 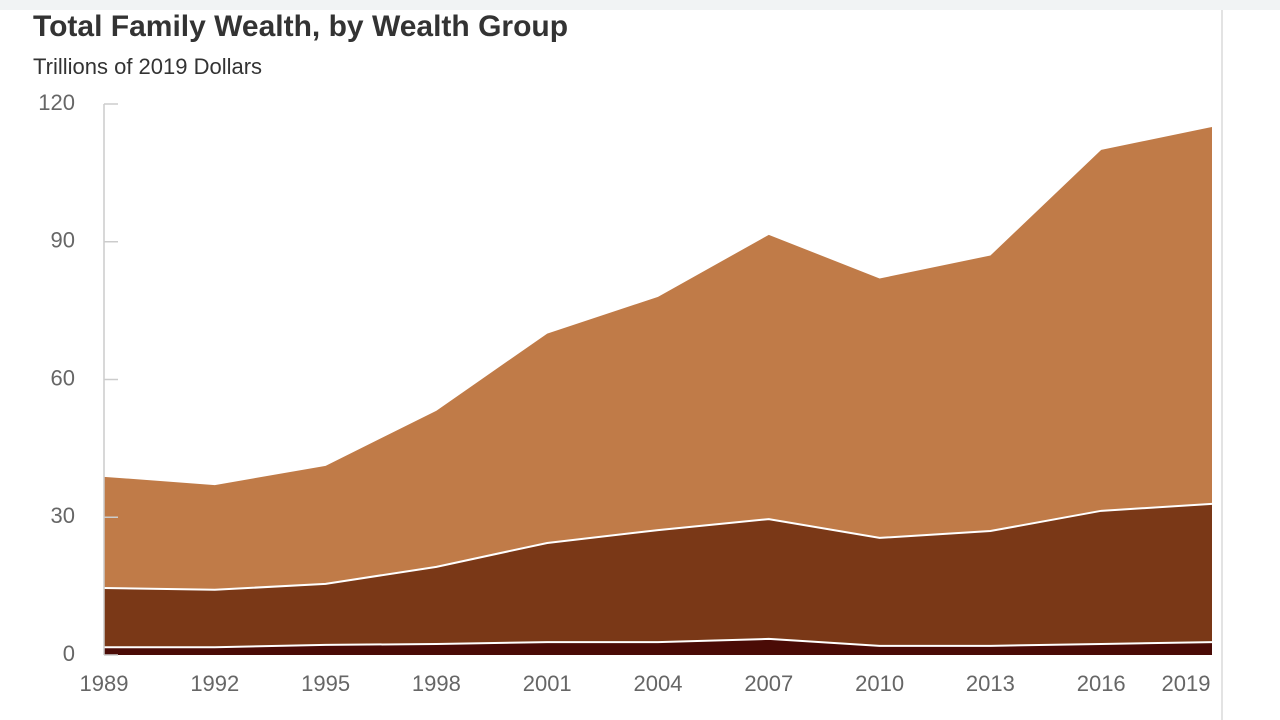 I want to click on y-tick-label: 30, so click(x=63, y=515).